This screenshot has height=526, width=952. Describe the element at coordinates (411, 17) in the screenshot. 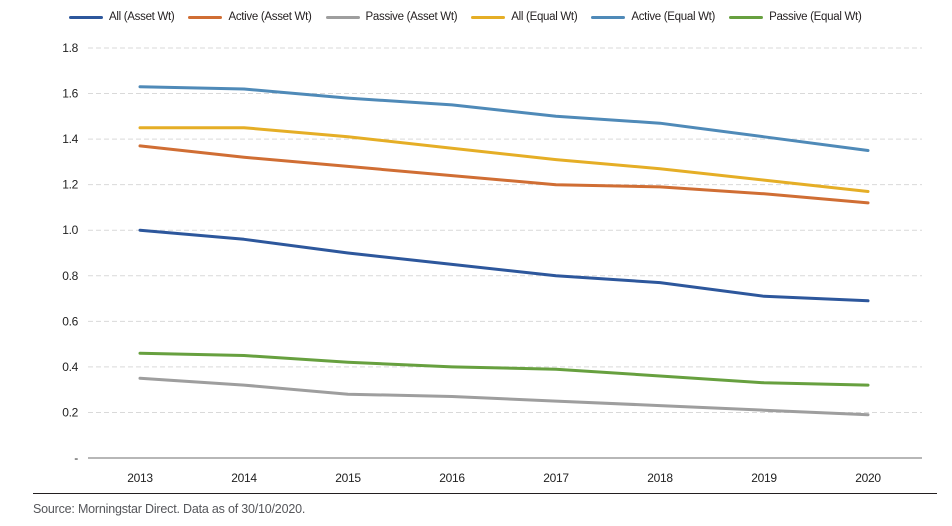

I see `legend-label: Passive (Asset Wt)` at that location.